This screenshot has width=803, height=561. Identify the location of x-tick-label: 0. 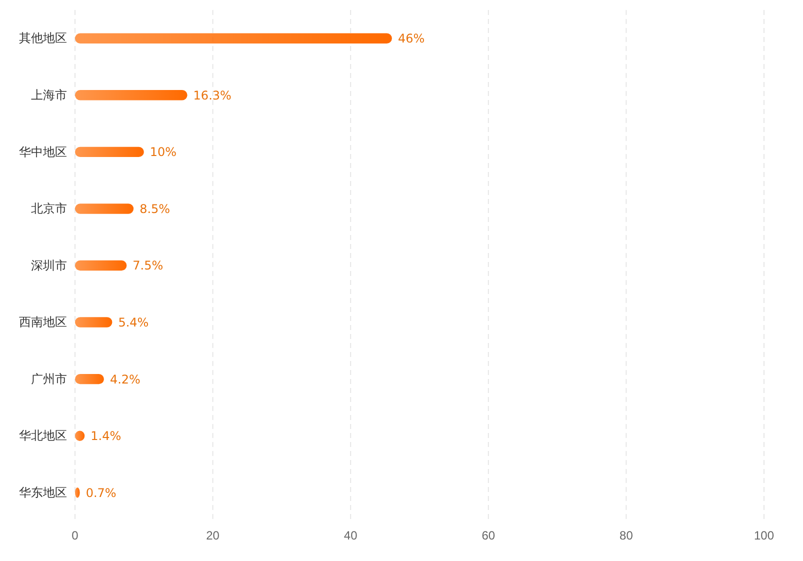
(75, 535).